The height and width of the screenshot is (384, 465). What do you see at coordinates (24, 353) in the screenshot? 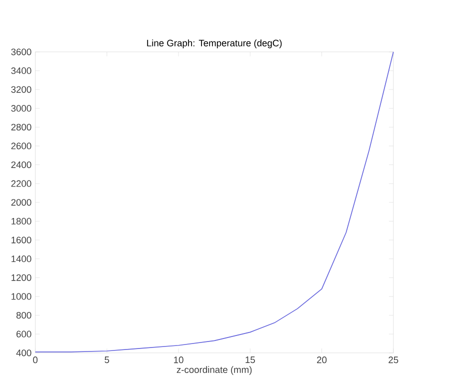
I see `y-tick-label: 400` at bounding box center [24, 353].